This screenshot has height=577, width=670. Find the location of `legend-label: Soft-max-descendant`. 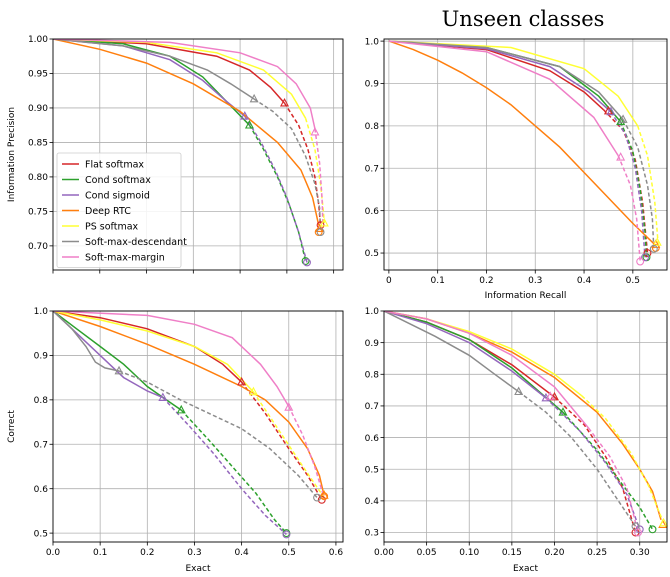

legend-label: Soft-max-descendant is located at coordinates (136, 242).